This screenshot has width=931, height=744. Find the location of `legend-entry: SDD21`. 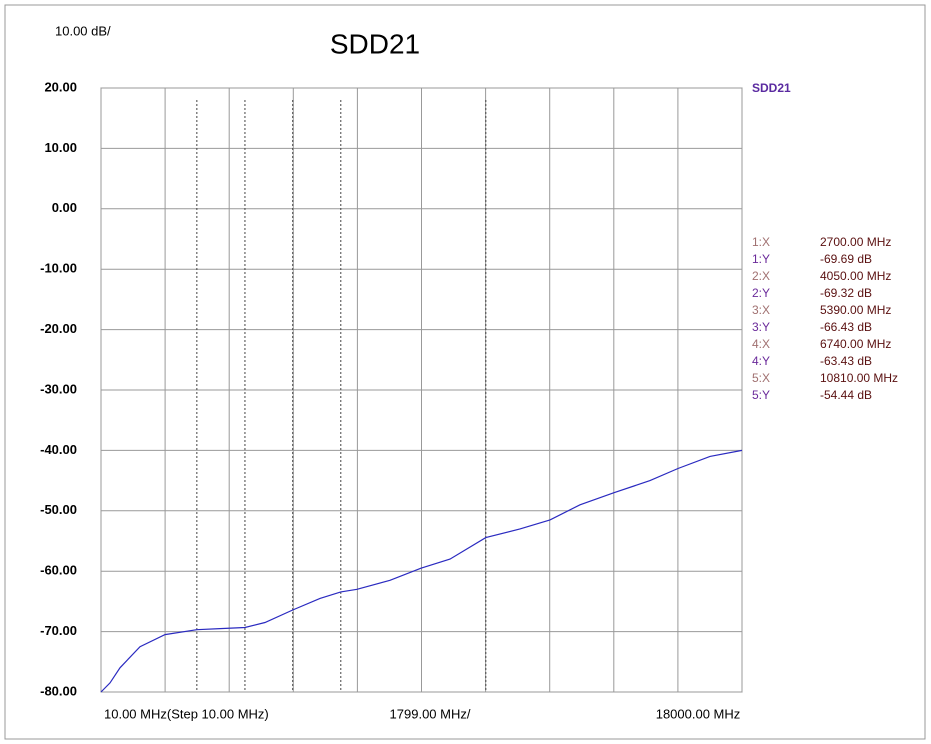

legend-entry: SDD21 is located at coordinates (771, 88).